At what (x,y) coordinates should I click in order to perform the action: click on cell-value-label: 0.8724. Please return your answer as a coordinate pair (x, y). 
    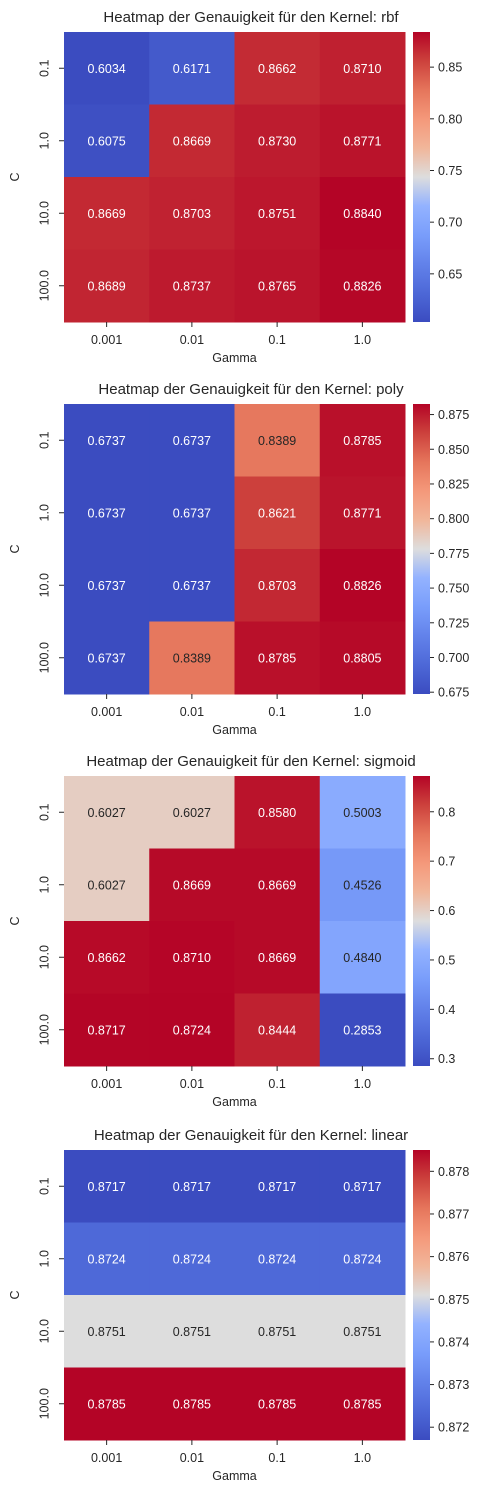
    Looking at the image, I should click on (107, 1259).